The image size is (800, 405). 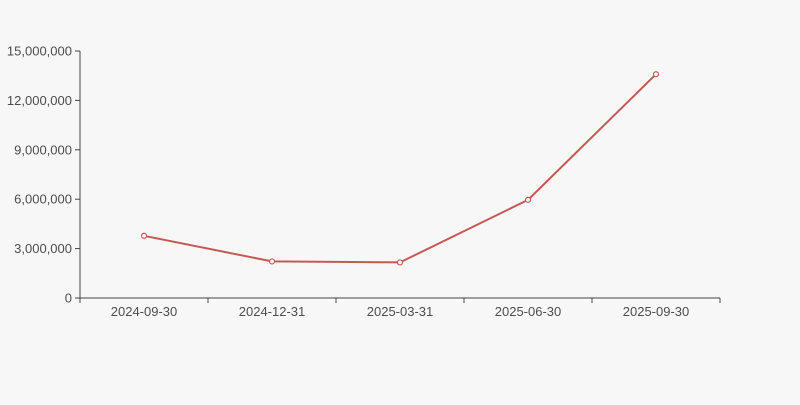 What do you see at coordinates (400, 311) in the screenshot?
I see `x-axis-label: 2025-03-31` at bounding box center [400, 311].